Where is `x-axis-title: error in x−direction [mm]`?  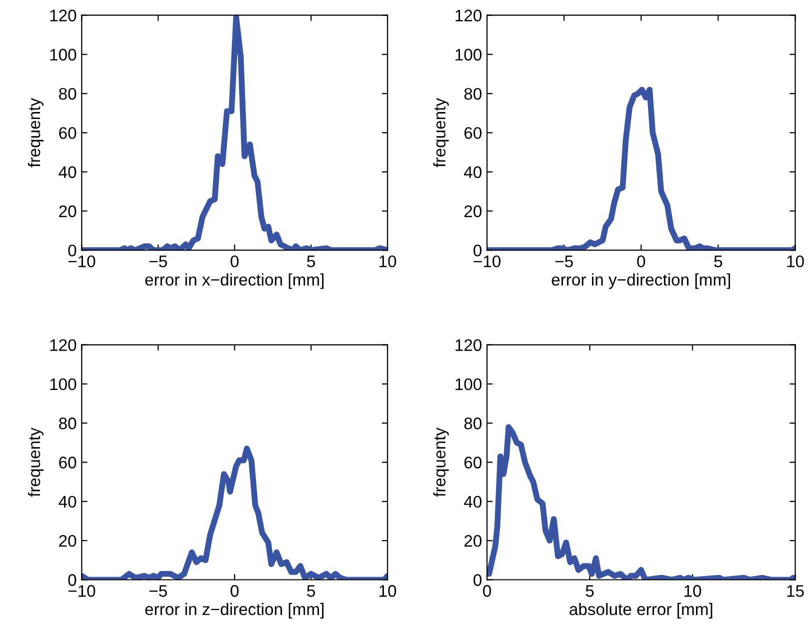 x-axis-title: error in x−direction [mm] is located at coordinates (234, 281).